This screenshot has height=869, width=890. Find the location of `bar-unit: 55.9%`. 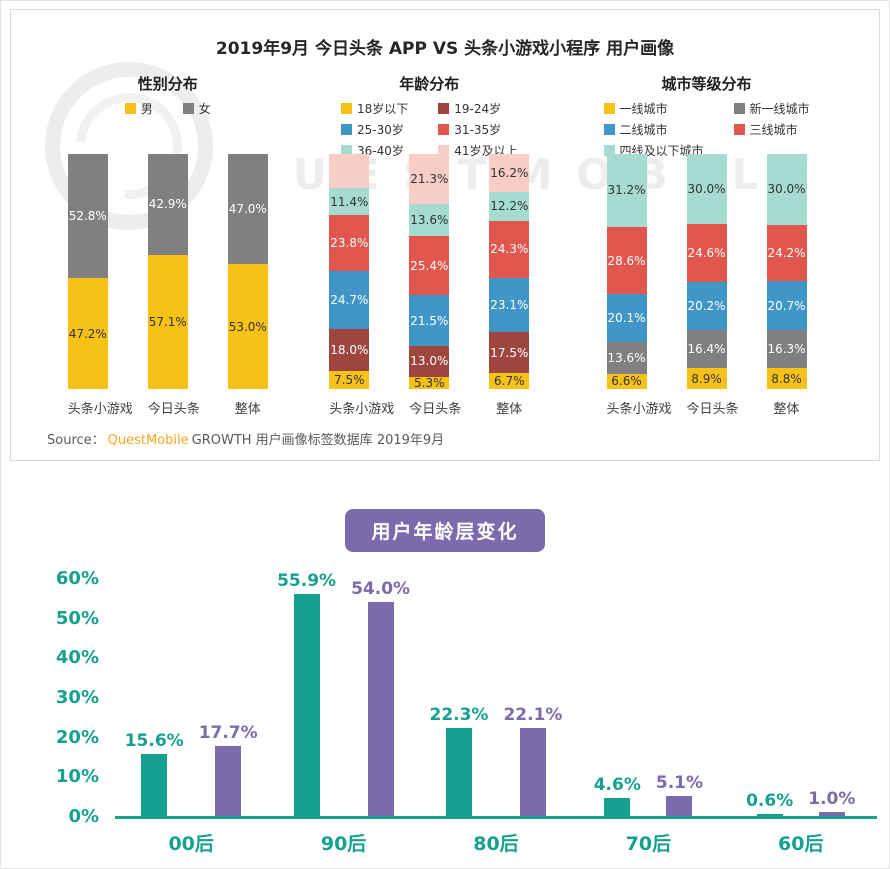

bar-unit: 55.9% is located at coordinates (306, 693).